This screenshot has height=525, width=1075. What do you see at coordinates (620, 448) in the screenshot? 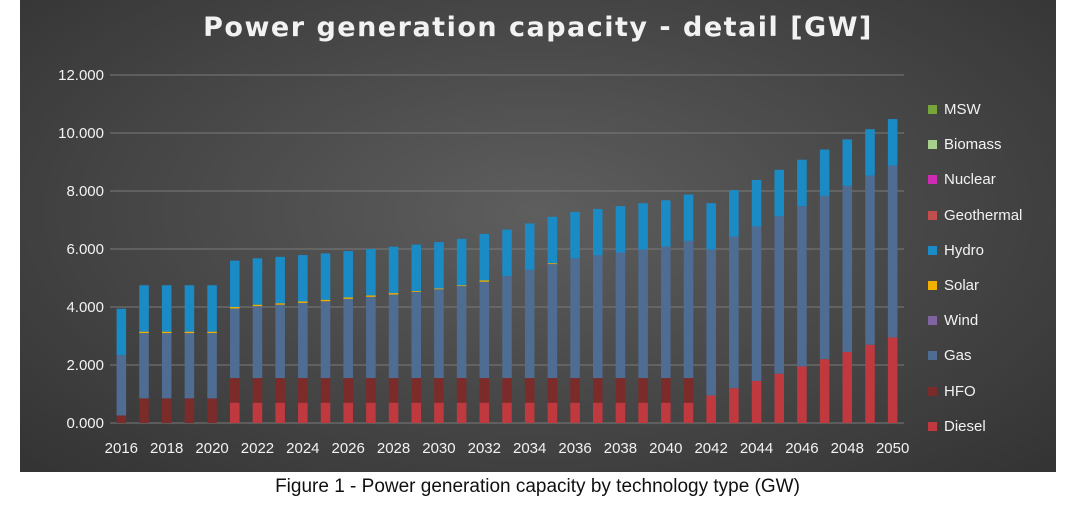
I see `x-tick-label: 2038` at bounding box center [620, 448].